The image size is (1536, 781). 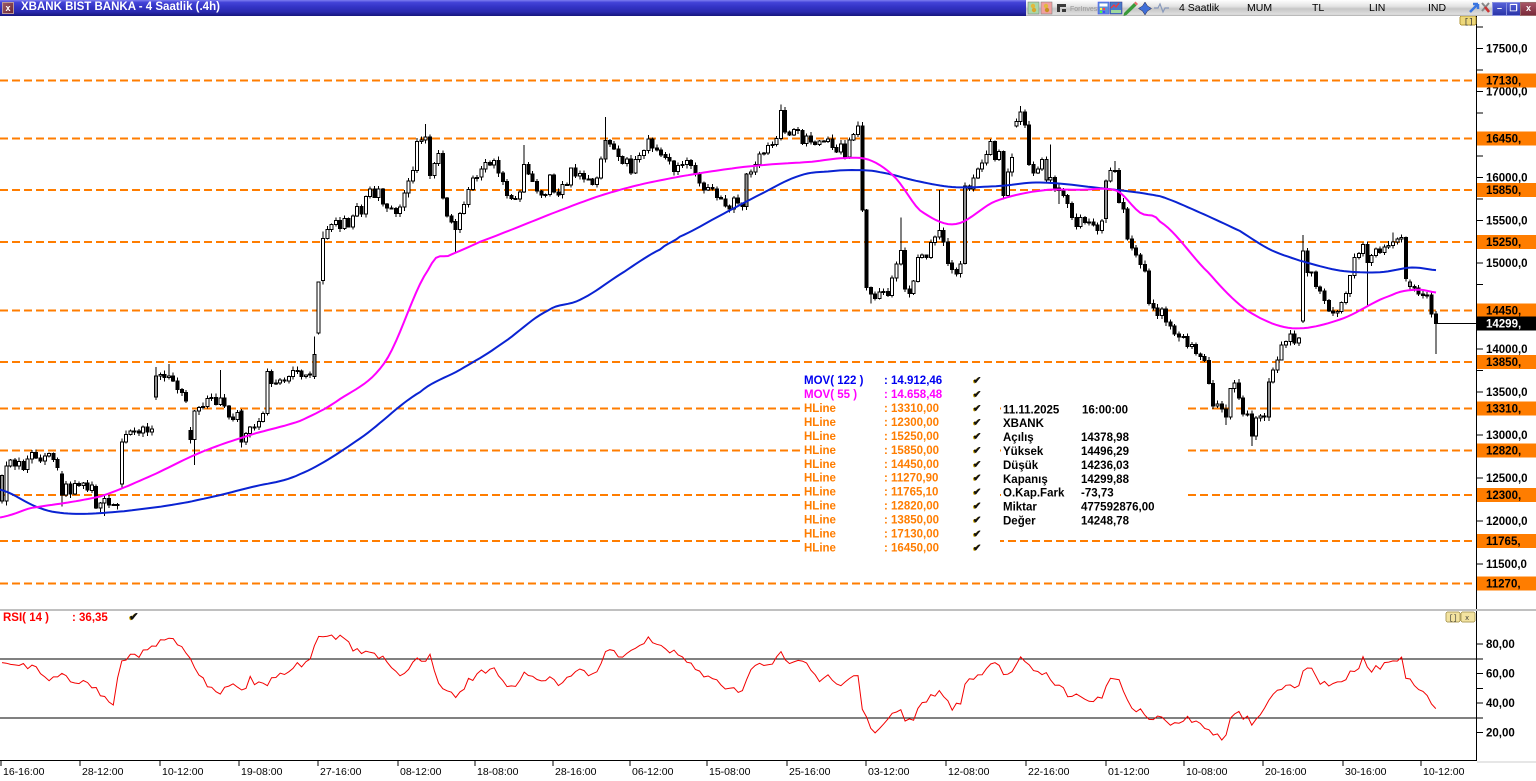 I want to click on svg-text: 80,00, so click(x=1500, y=645).